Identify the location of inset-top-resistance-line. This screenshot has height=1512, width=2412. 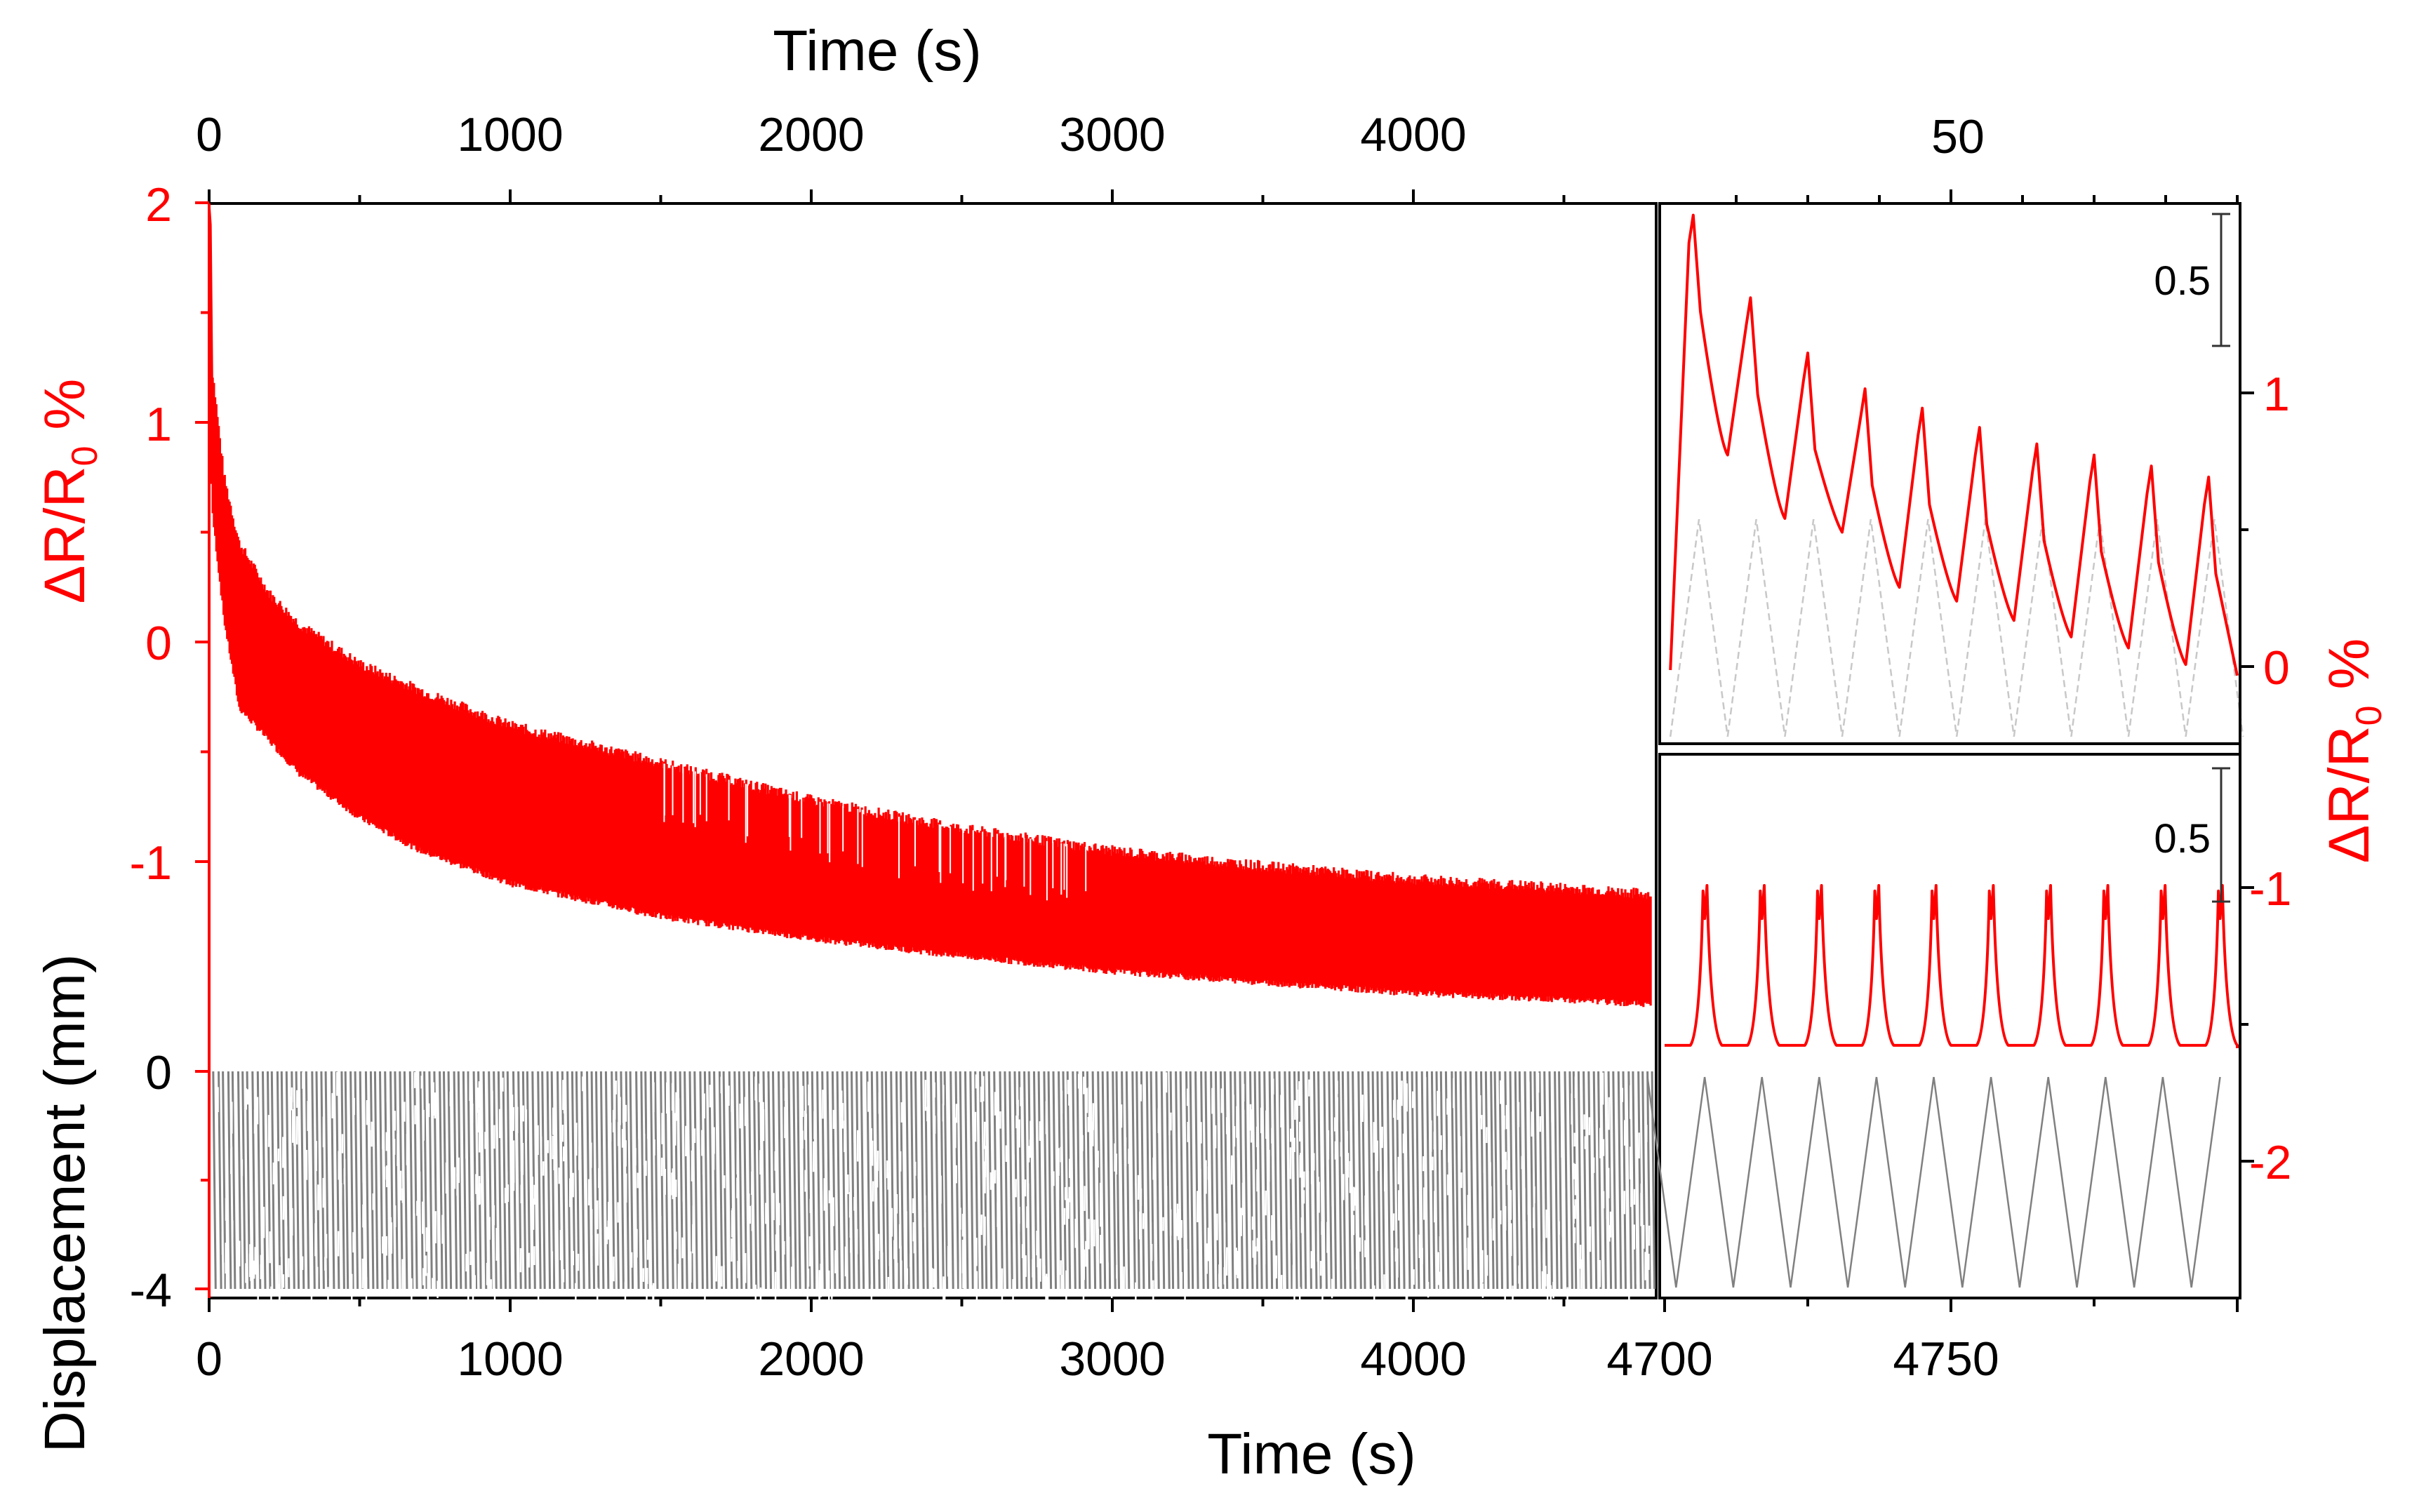
(1954, 445).